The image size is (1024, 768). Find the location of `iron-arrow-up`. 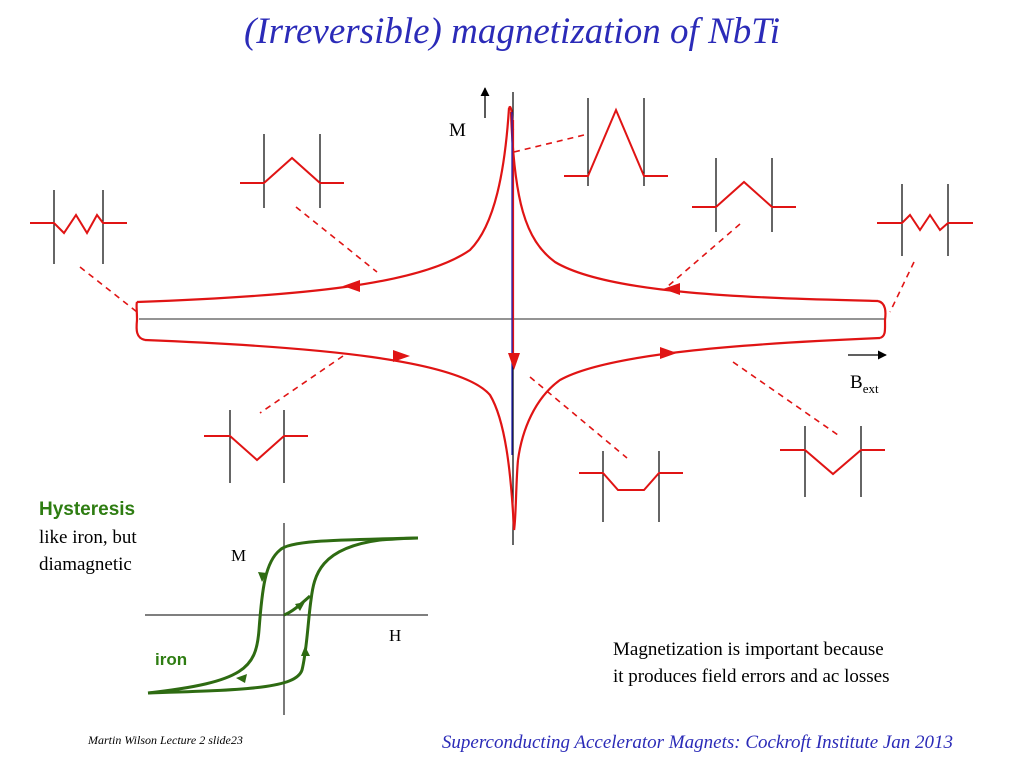

iron-arrow-up is located at coordinates (305, 651).